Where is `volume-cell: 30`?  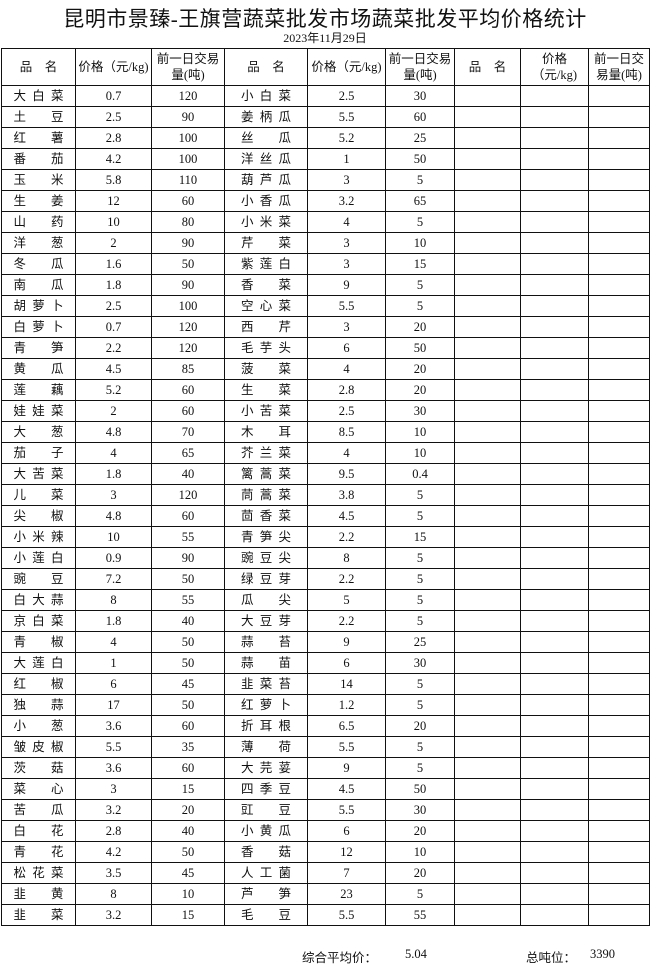 volume-cell: 30 is located at coordinates (420, 96).